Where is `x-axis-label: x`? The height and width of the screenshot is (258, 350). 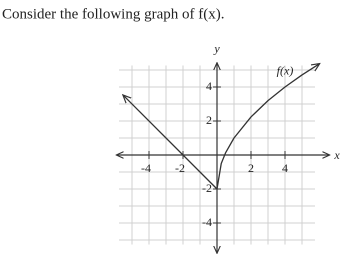
x-axis-label: x is located at coordinates (336, 155).